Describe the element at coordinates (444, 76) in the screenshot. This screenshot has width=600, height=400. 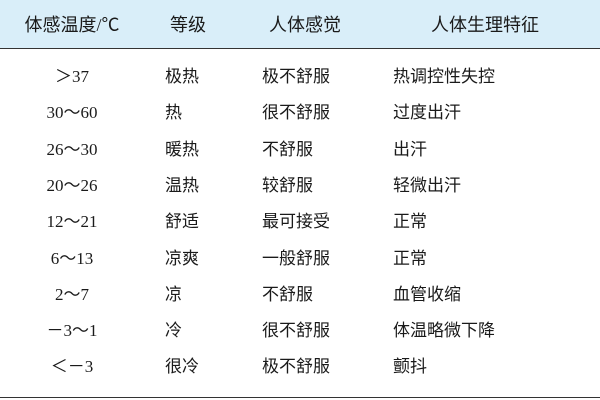
I see `table-cell: 热调控性失控` at that location.